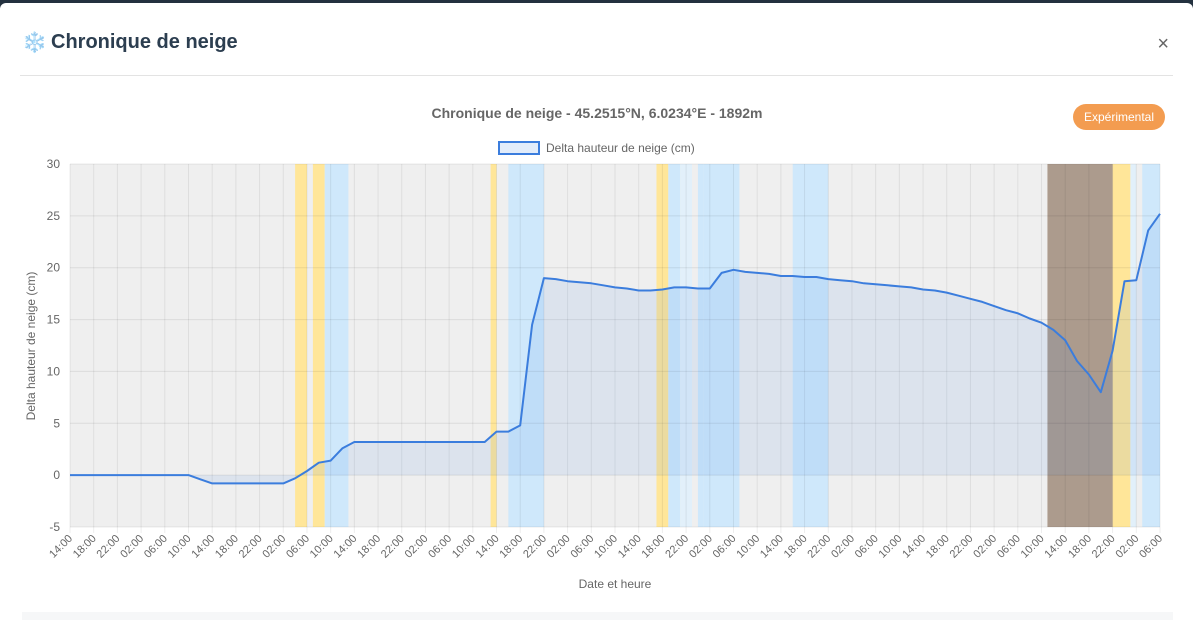 The width and height of the screenshot is (1193, 620). I want to click on modal-footer, so click(597, 616).